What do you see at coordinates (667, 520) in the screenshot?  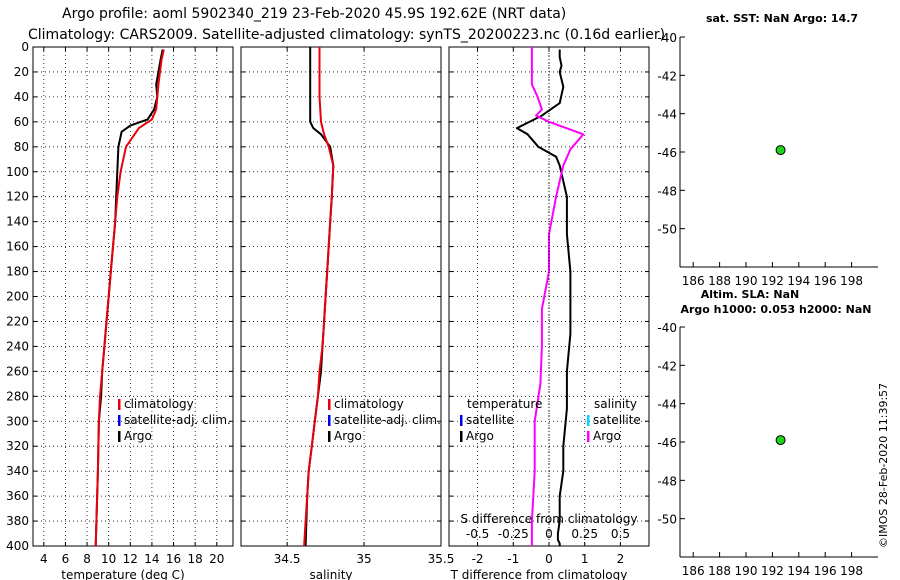 I see `map-sla-ytick-label: -50` at bounding box center [667, 520].